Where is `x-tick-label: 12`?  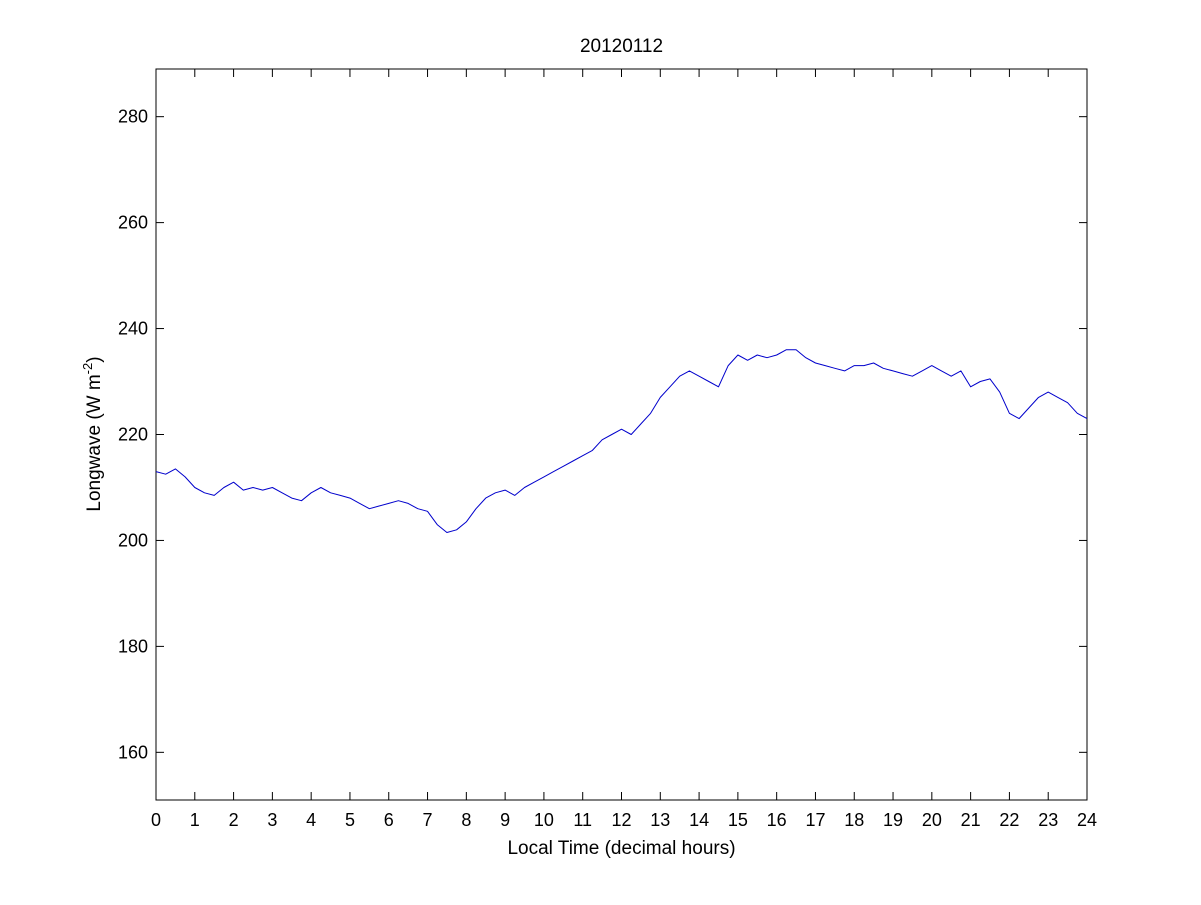
x-tick-label: 12 is located at coordinates (621, 820).